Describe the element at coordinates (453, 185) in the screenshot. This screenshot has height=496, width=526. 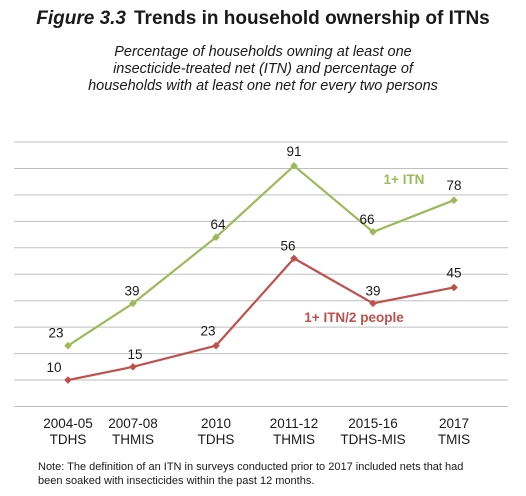
I see `series-1-data-label-6: 78` at that location.